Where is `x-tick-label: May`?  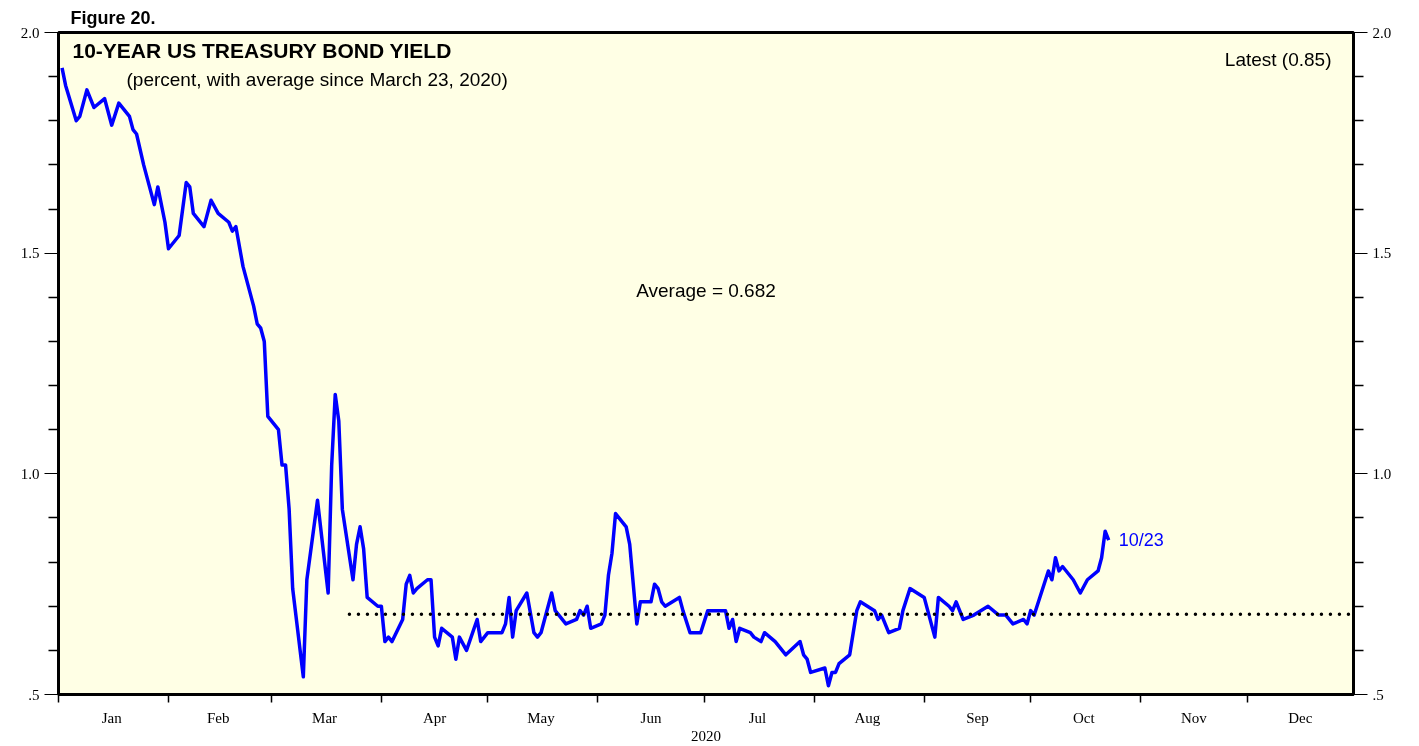
x-tick-label: May is located at coordinates (541, 717).